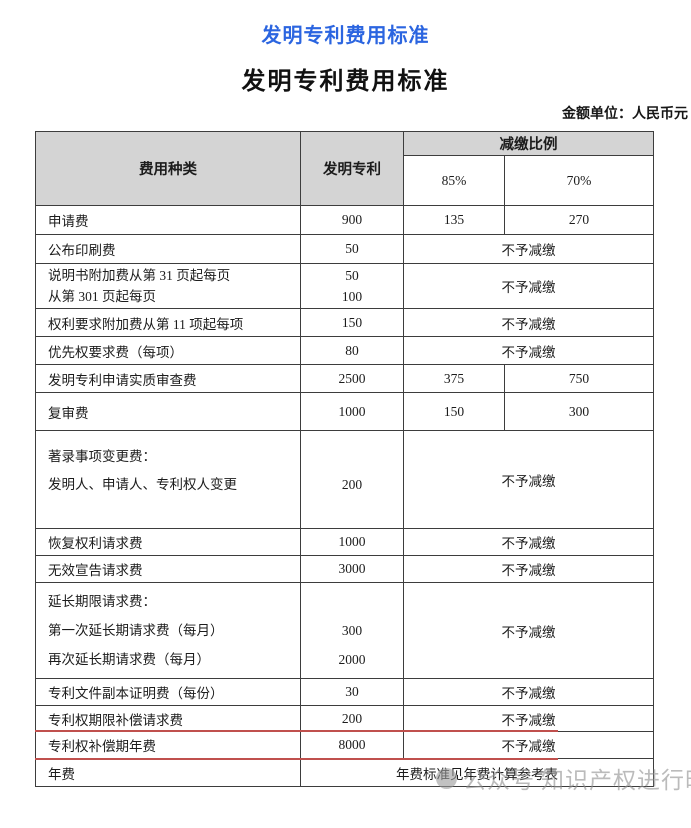 This screenshot has height=828, width=691. What do you see at coordinates (168, 378) in the screenshot?
I see `fee-name: 发明专利申请实质审查费` at bounding box center [168, 378].